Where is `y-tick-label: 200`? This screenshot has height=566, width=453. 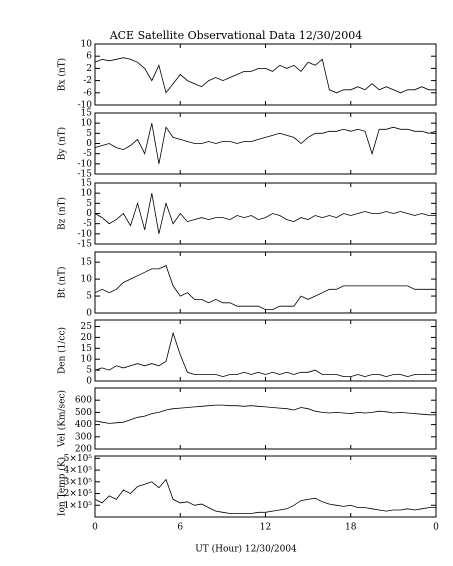
y-tick-label: 200 is located at coordinates (83, 450).